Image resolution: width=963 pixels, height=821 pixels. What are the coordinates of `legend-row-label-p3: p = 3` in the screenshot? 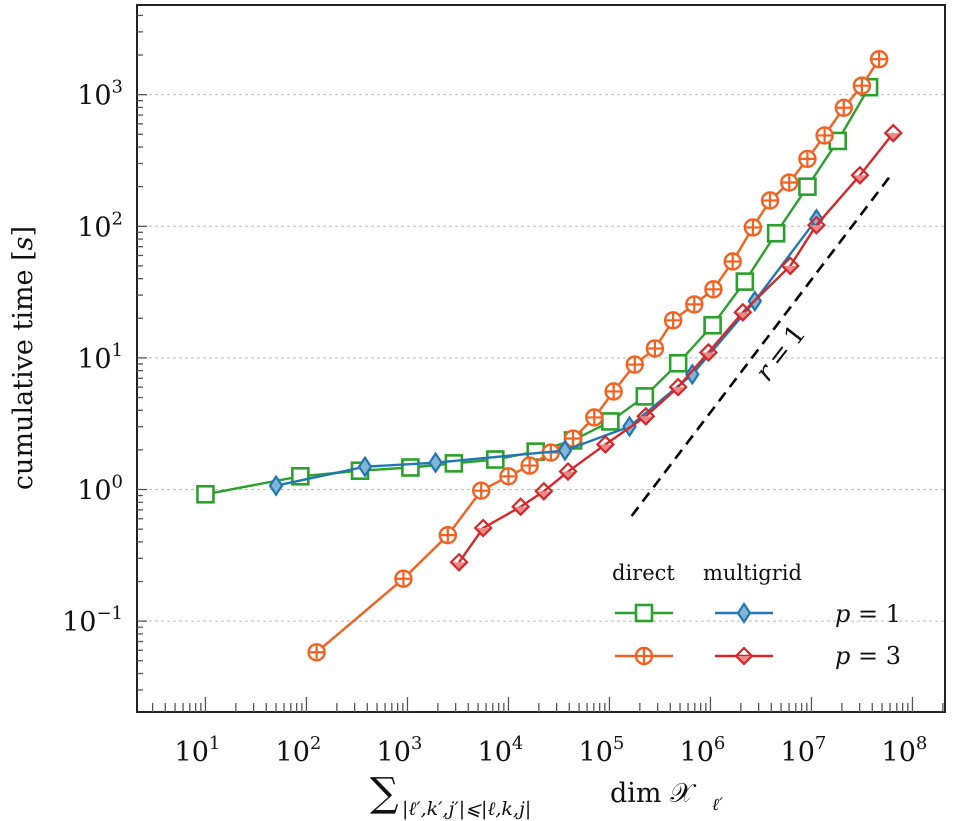 It's located at (868, 656).